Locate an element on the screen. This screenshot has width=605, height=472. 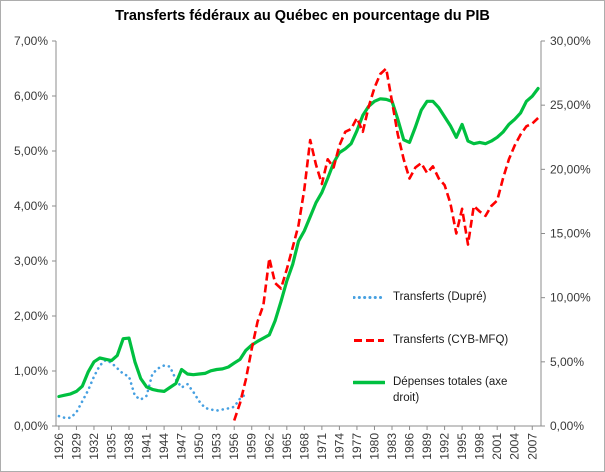
x-axis-tick-label: 1959 is located at coordinates (252, 446).